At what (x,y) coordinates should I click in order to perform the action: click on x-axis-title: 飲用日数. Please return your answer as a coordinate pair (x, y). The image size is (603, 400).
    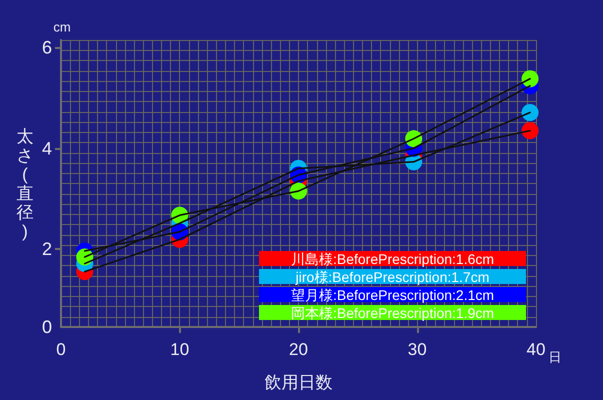
    Looking at the image, I should click on (298, 382).